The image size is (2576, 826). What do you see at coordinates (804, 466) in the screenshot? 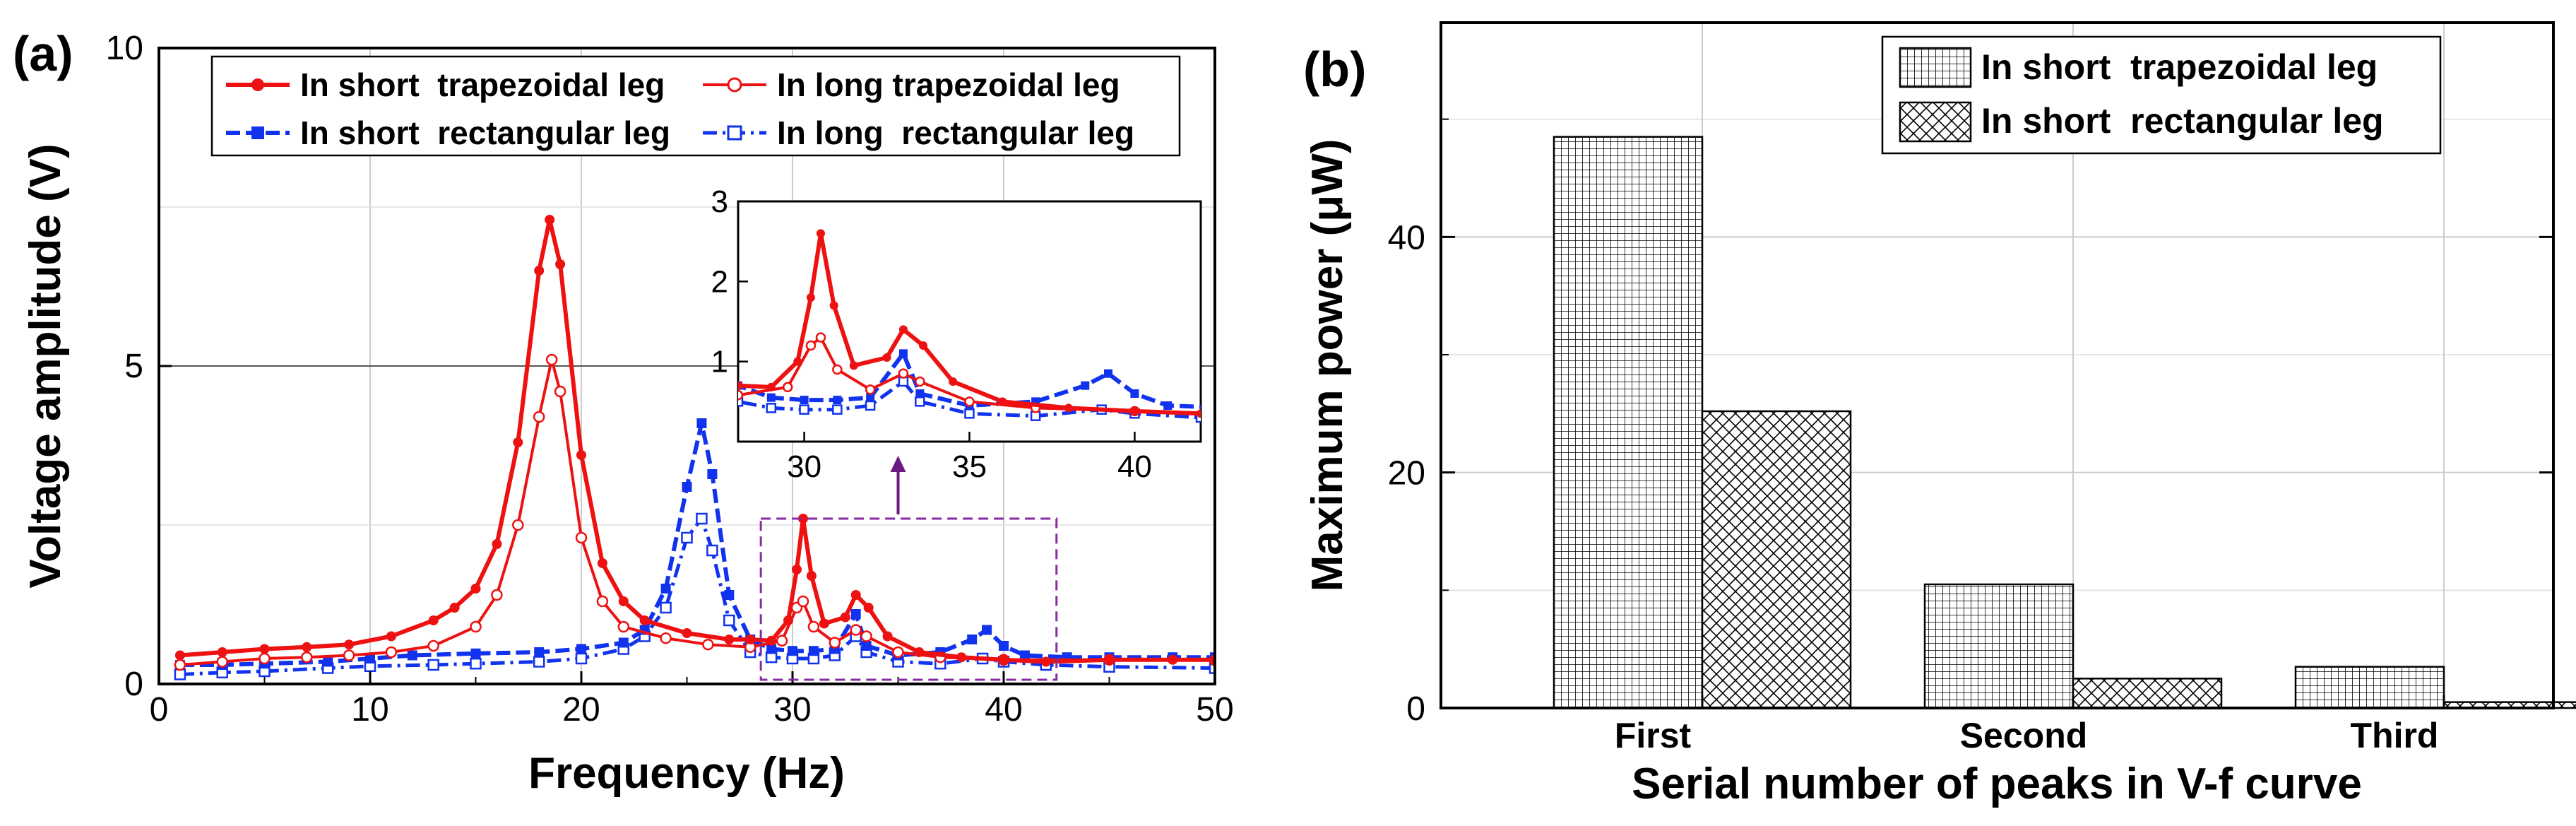
I see `inset-x-tick-label: 30` at bounding box center [804, 466].